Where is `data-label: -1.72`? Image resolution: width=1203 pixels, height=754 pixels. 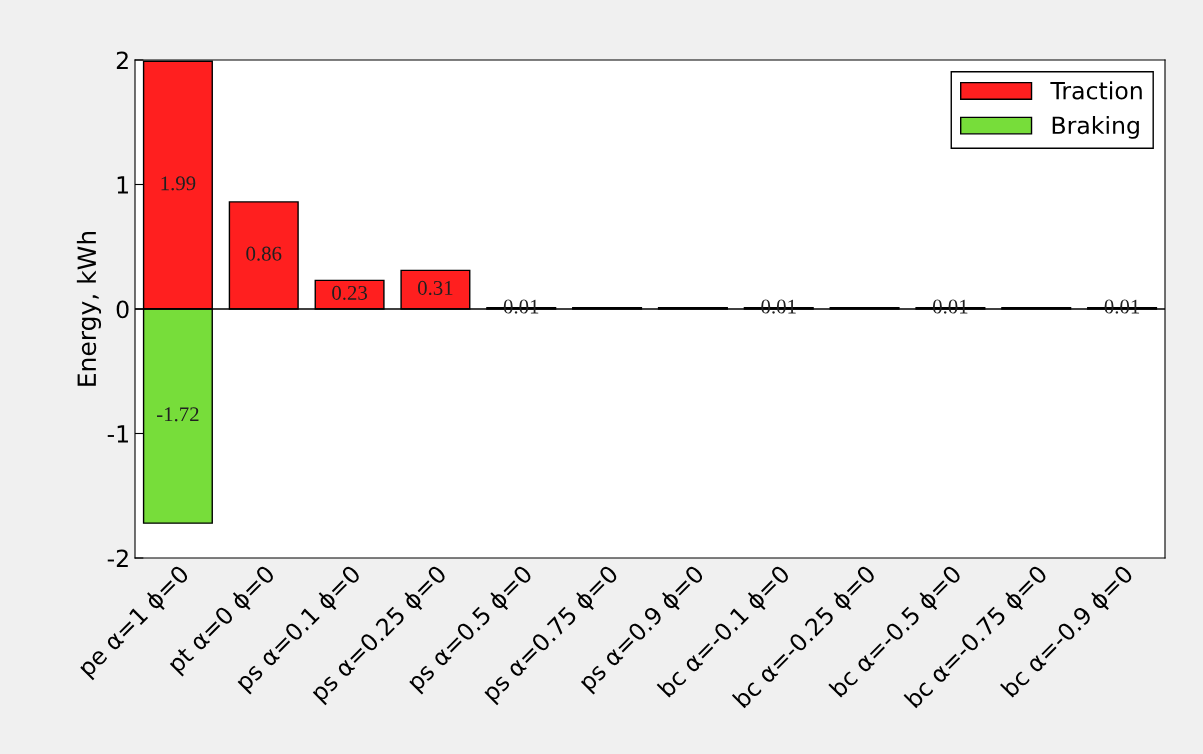 data-label: -1.72 is located at coordinates (177, 414).